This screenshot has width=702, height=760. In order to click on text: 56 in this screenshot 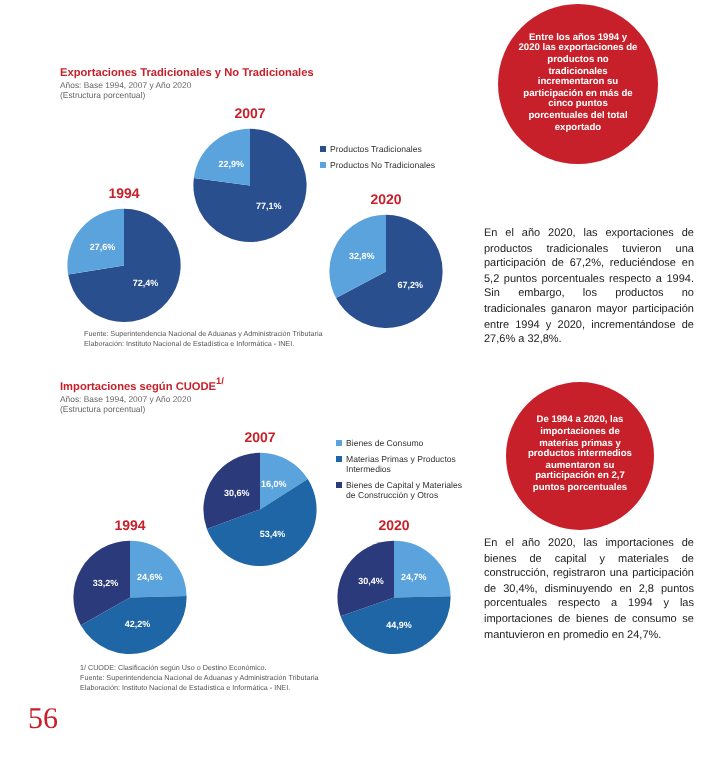, I will do `click(43, 720)`.